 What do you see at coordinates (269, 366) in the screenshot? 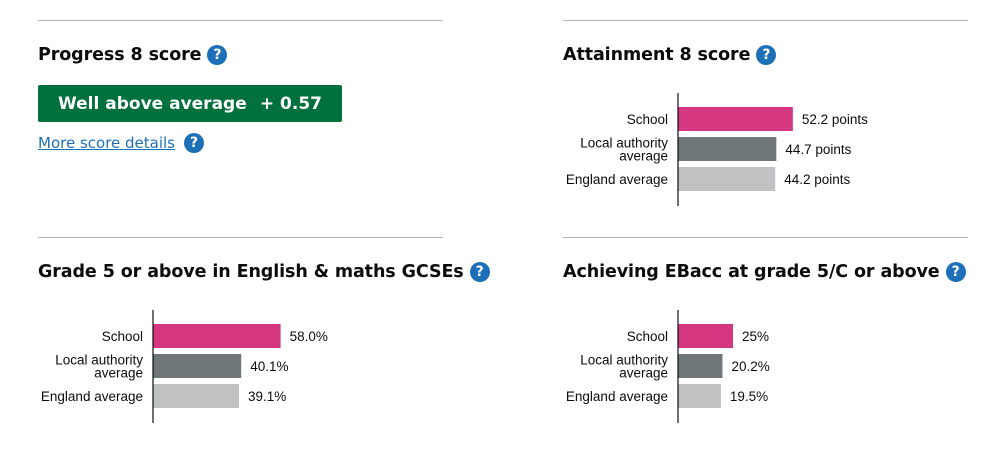
I see `value-label-local-authority: 40.1%` at bounding box center [269, 366].